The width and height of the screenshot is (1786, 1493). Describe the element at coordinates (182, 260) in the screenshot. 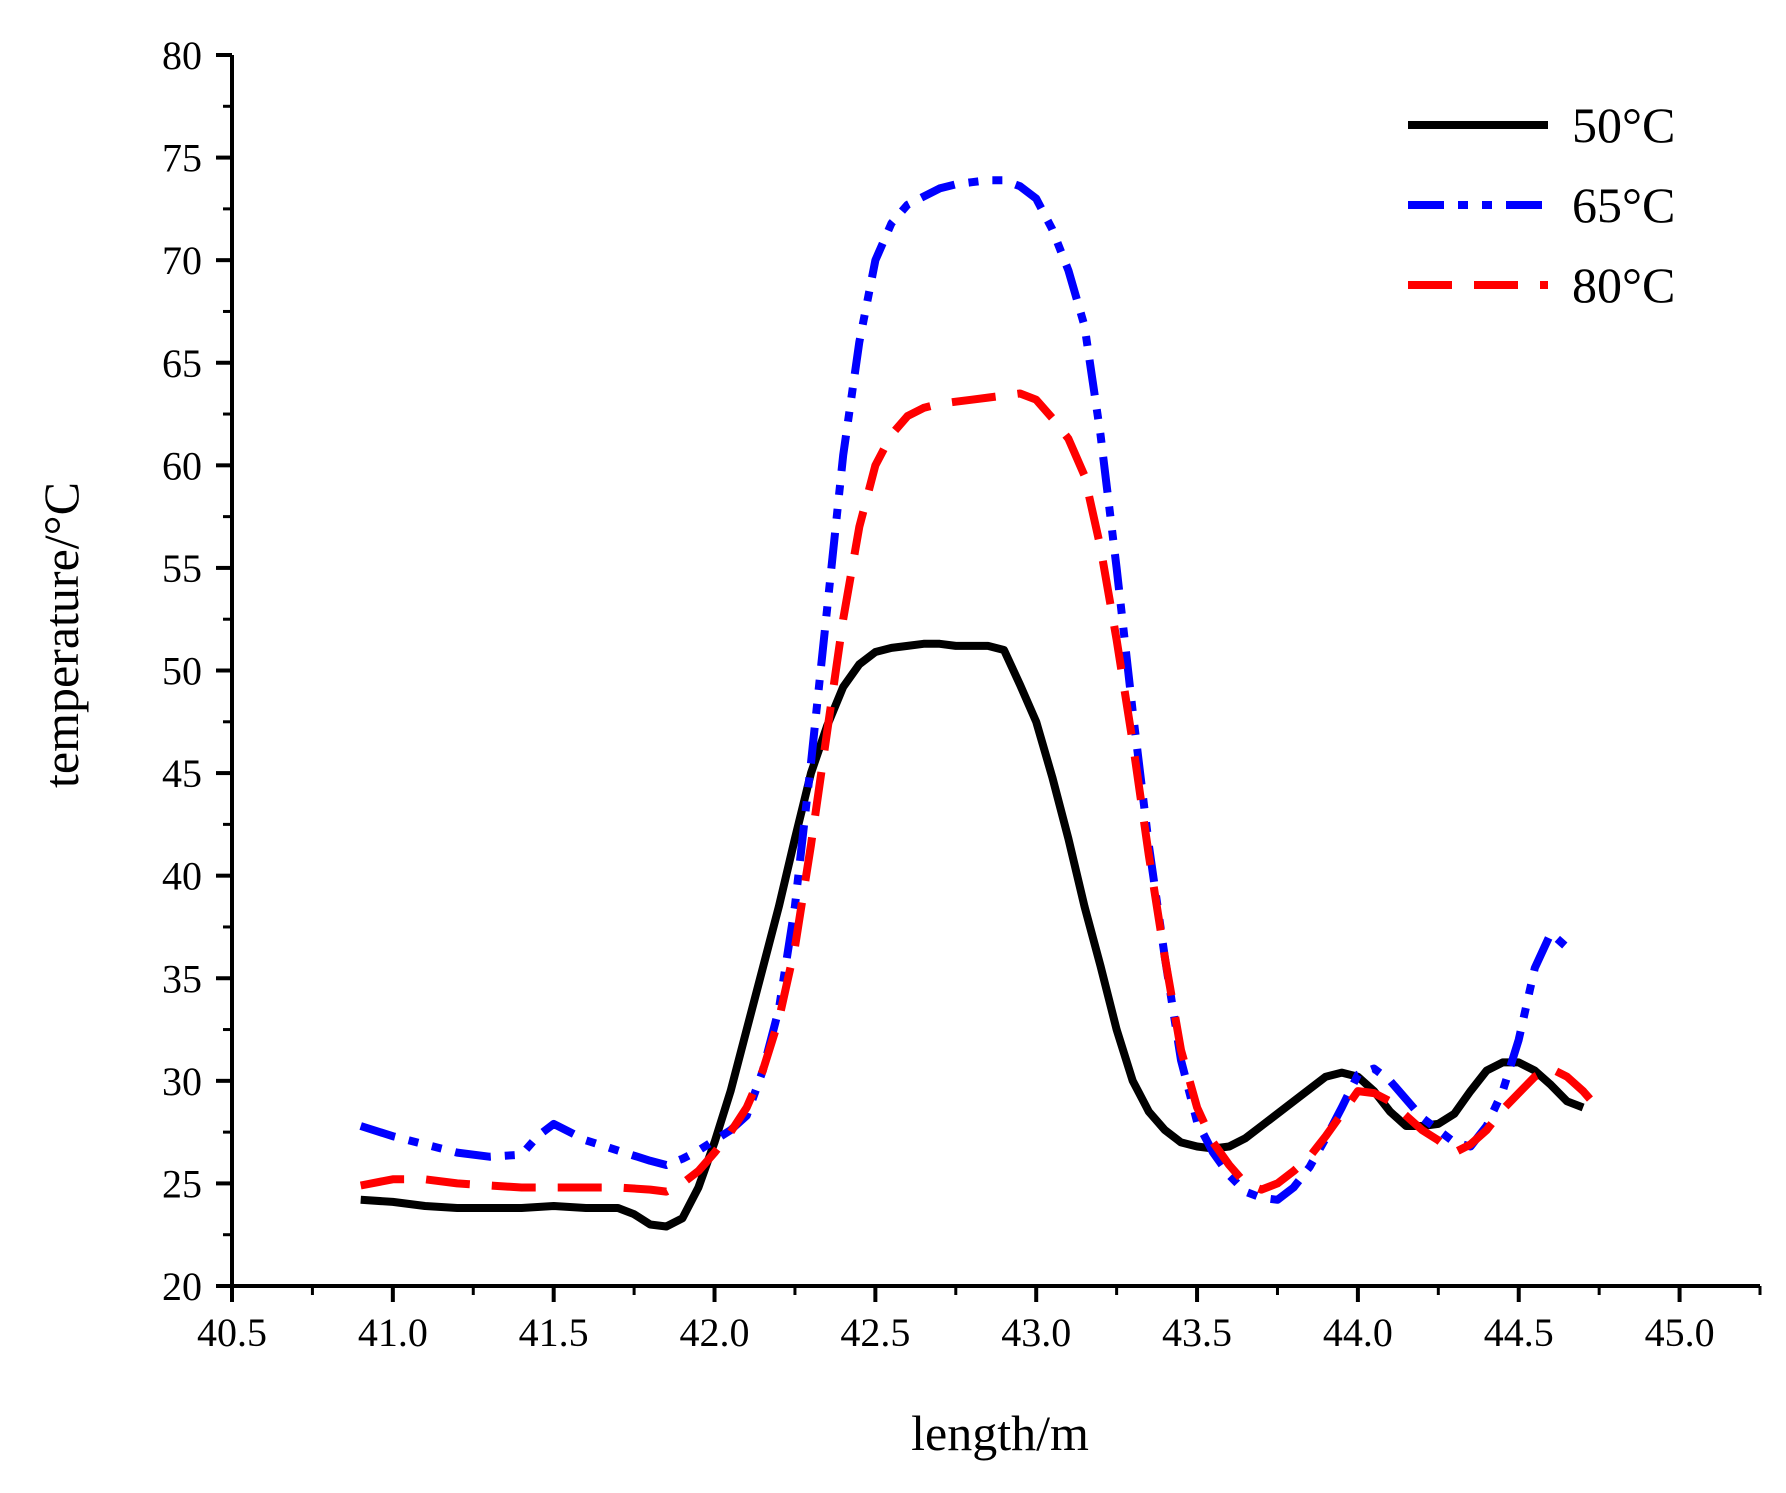

I see `y-tick-label: 70` at that location.